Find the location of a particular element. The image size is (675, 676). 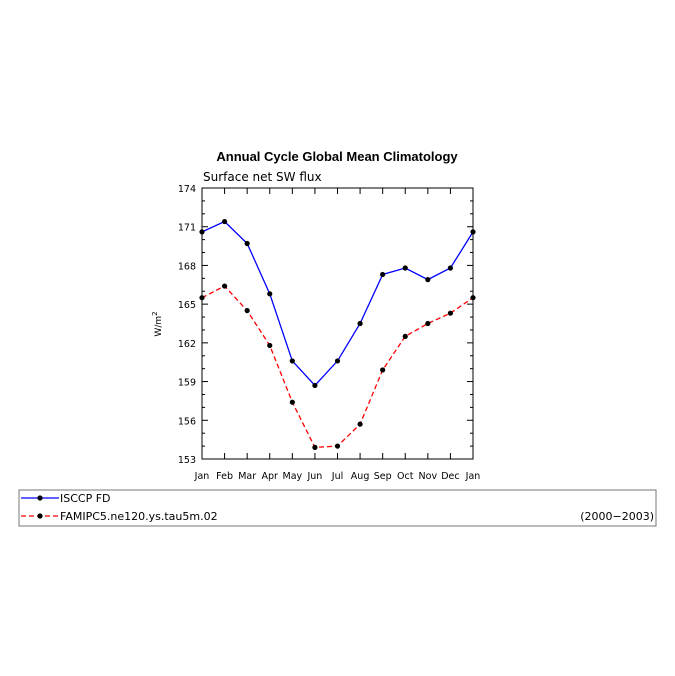

legend-box is located at coordinates (337, 508).